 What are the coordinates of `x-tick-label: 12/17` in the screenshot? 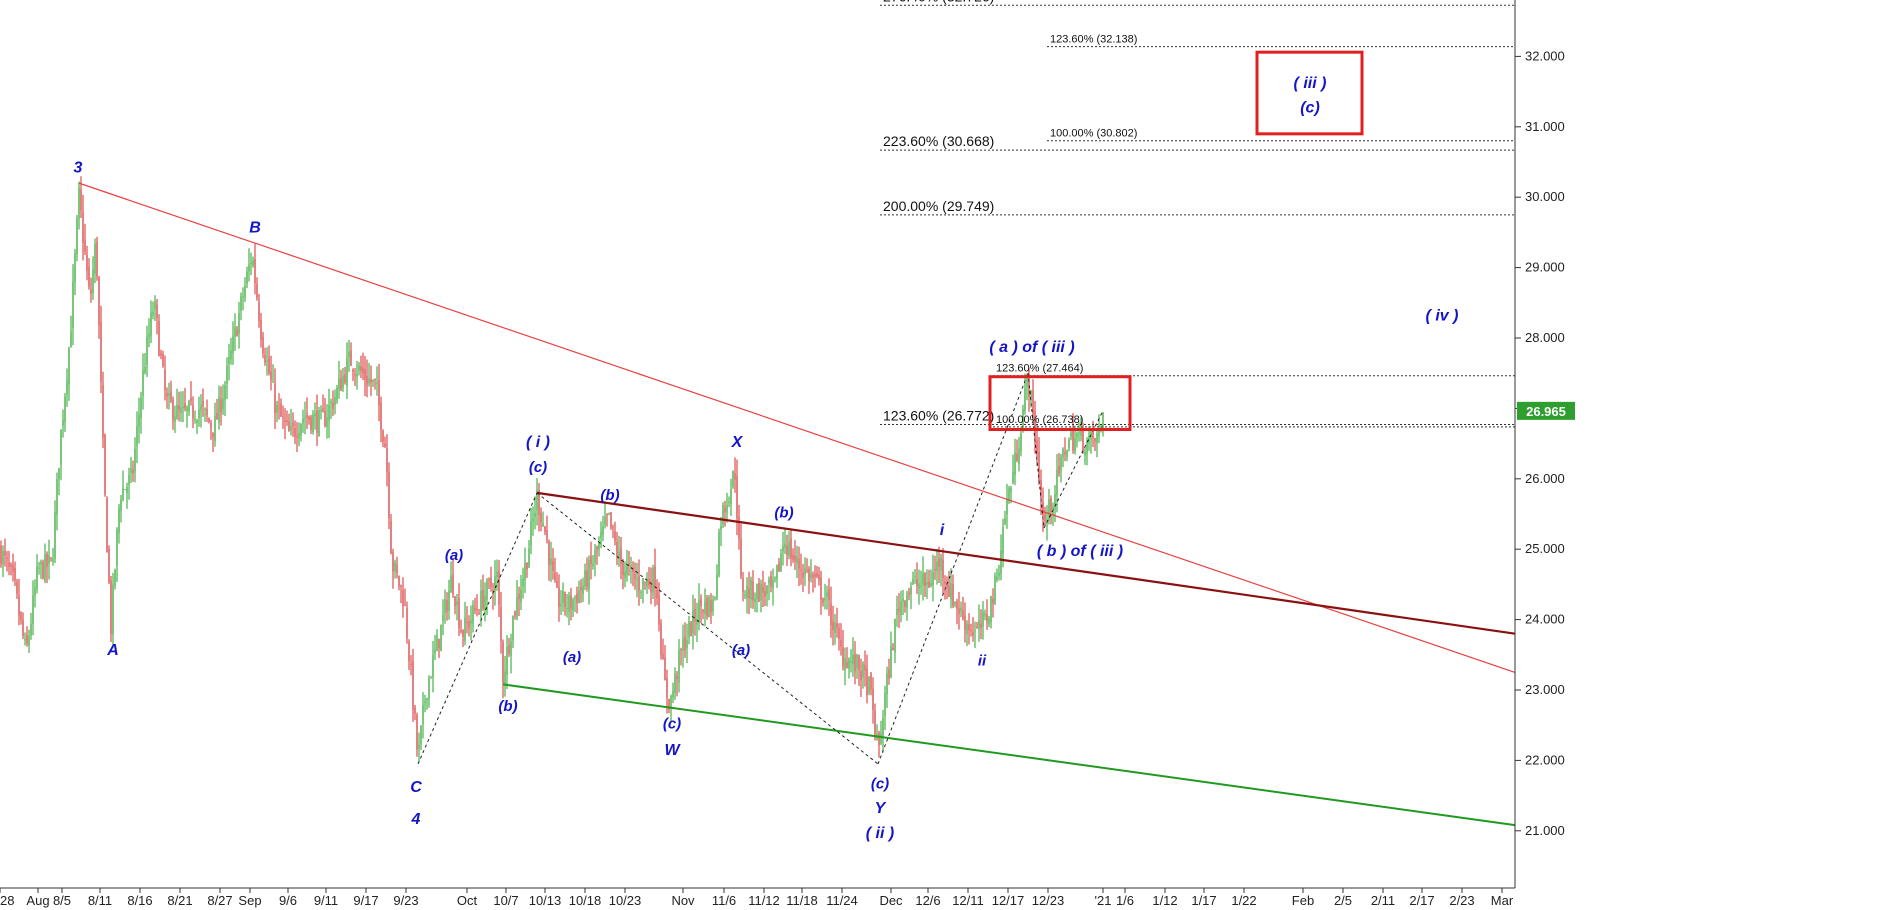 It's located at (1008, 900).